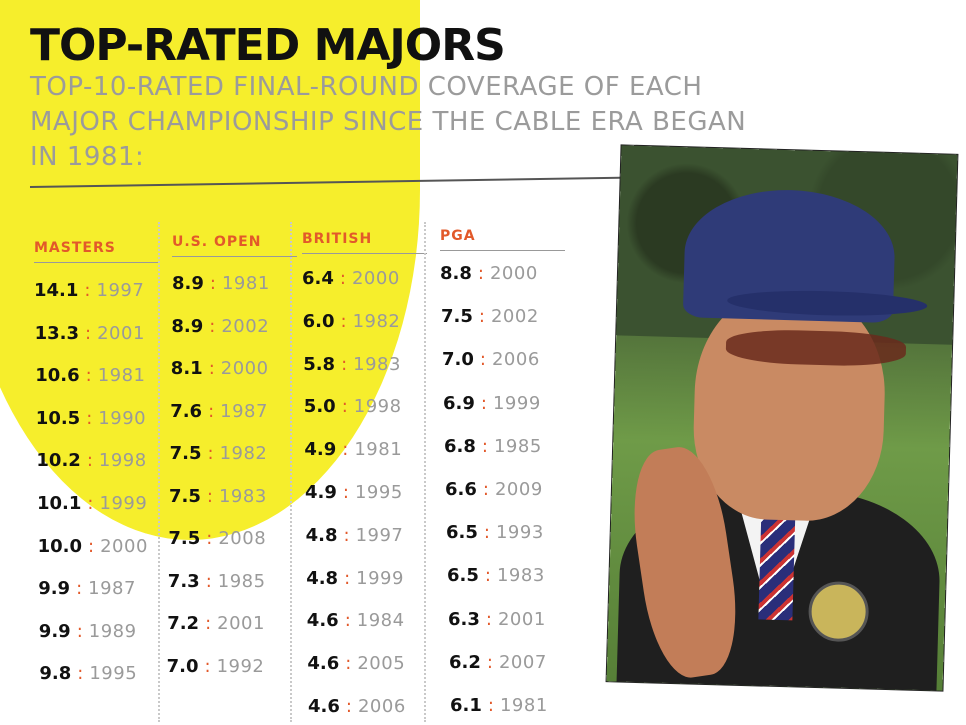 This screenshot has height=725, width=966. I want to click on rating-row: 8.9:2002, so click(220, 326).